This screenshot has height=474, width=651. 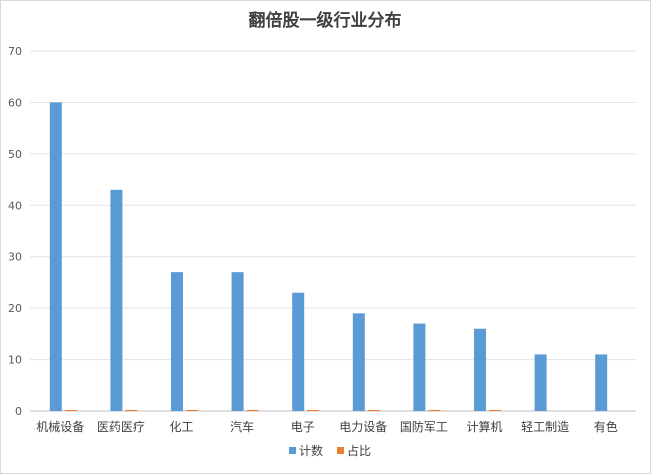 What do you see at coordinates (359, 450) in the screenshot?
I see `legend-label: 占比` at bounding box center [359, 450].